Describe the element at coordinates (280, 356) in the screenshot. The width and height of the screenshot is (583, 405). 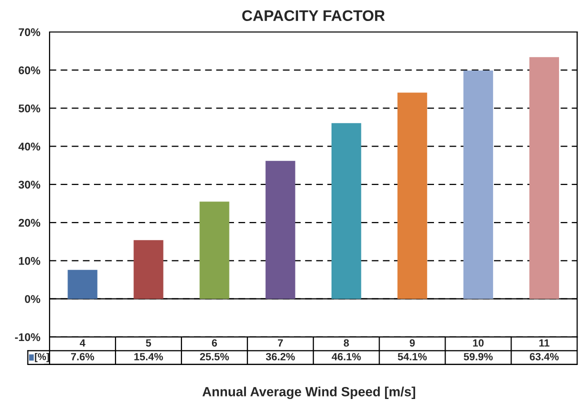
I see `data-label: 36.2%` at that location.